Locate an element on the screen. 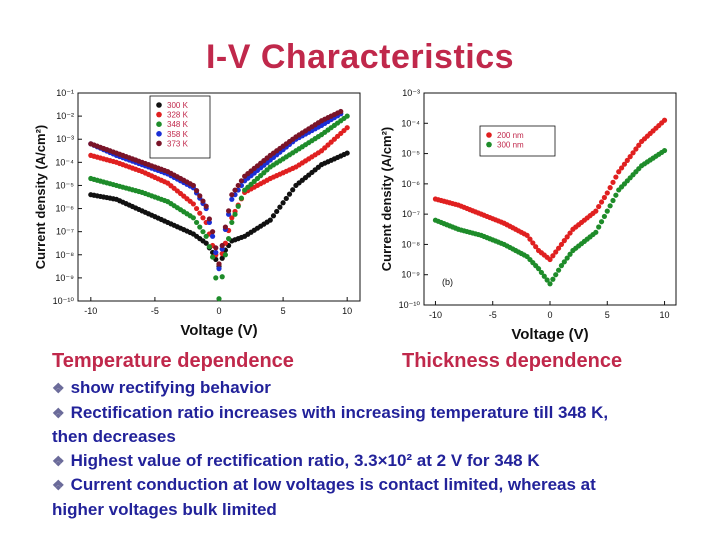 This screenshot has height=540, width=720. legend-label: 358 K is located at coordinates (178, 134).